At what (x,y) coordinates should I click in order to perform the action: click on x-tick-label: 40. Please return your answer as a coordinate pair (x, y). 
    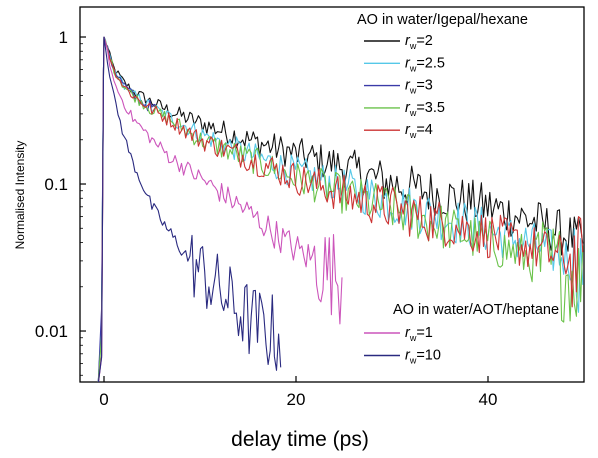
    Looking at the image, I should click on (488, 399).